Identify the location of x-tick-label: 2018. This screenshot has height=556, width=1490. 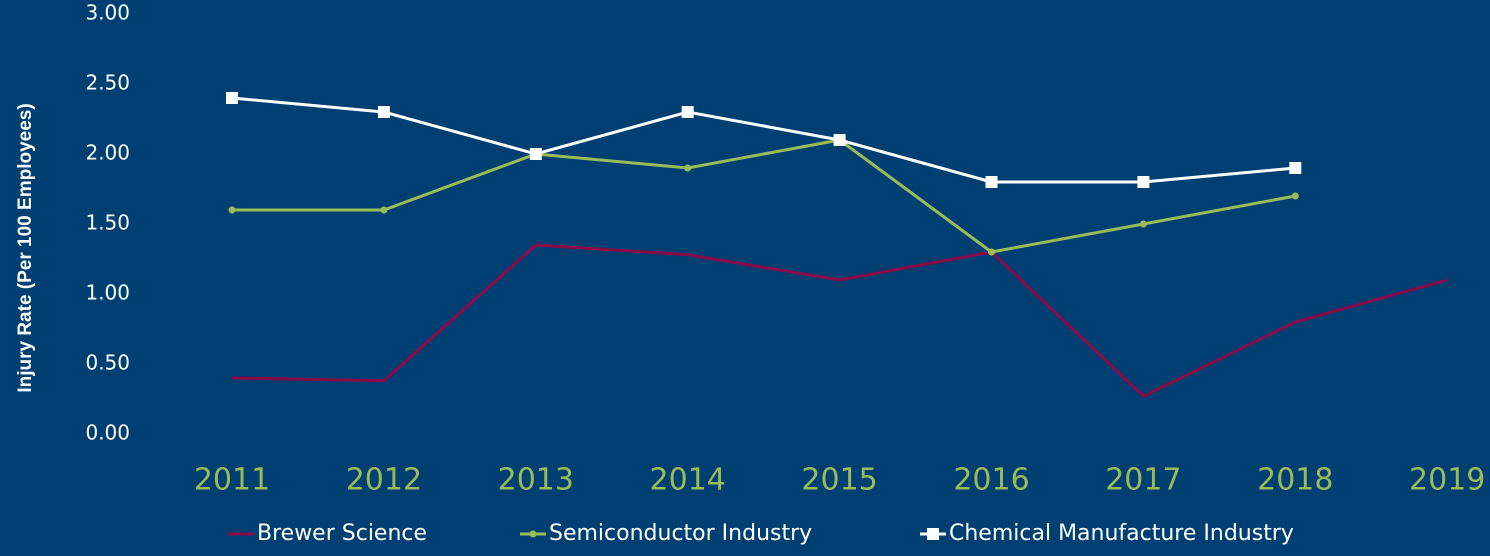
(1295, 480).